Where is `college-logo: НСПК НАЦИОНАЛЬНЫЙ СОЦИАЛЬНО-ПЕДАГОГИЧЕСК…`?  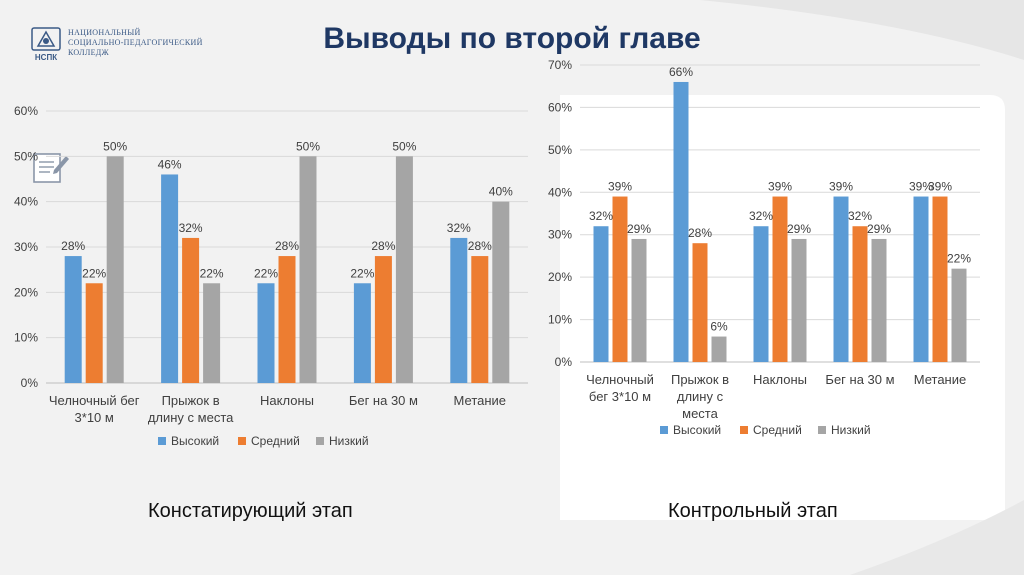
college-logo: НСПК НАЦИОНАЛЬНЫЙ СОЦИАЛЬНО-ПЕДАГОГИЧЕСК… is located at coordinates (130, 46).